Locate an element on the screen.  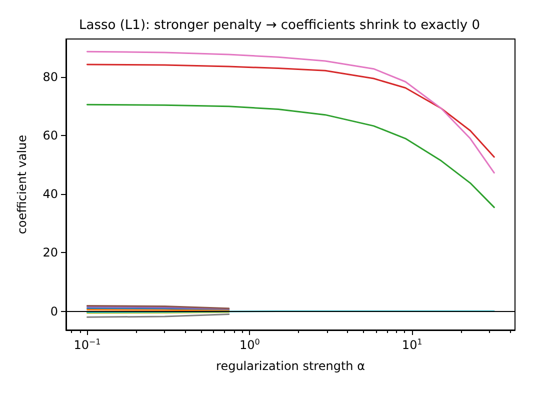
y-tick-label: 60 is located at coordinates (50, 135).